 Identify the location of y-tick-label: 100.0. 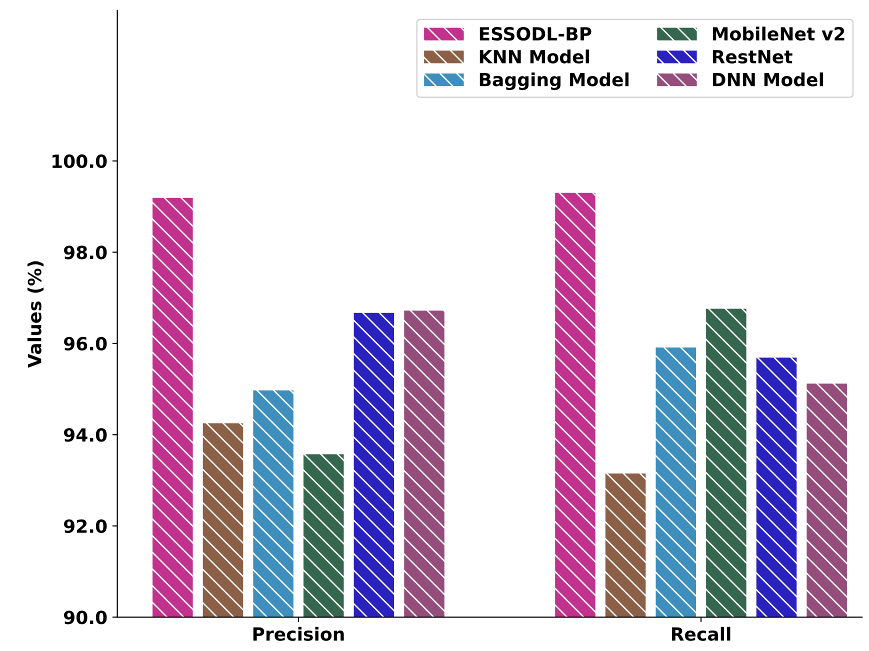
(79, 161).